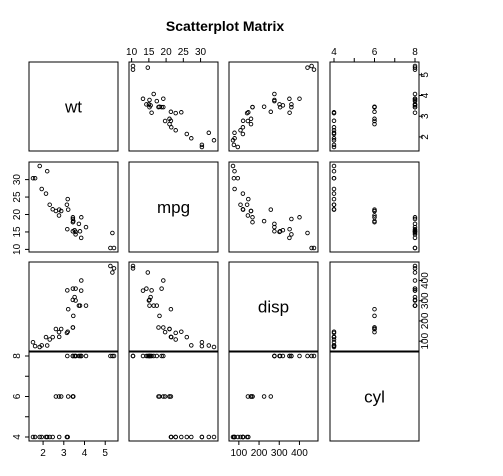 This screenshot has height=476, width=503. I want to click on panel-mpg-vs-disp, so click(273, 207).